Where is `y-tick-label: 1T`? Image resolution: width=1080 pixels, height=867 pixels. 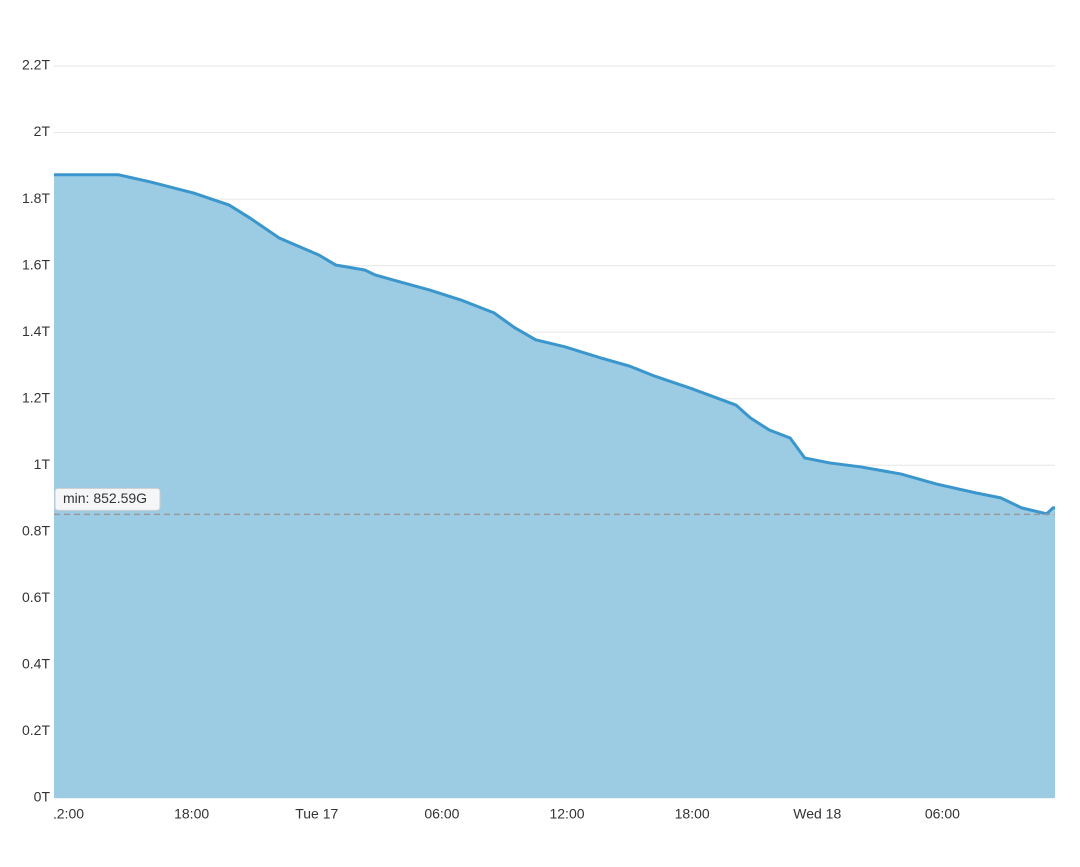
y-tick-label: 1T is located at coordinates (42, 464).